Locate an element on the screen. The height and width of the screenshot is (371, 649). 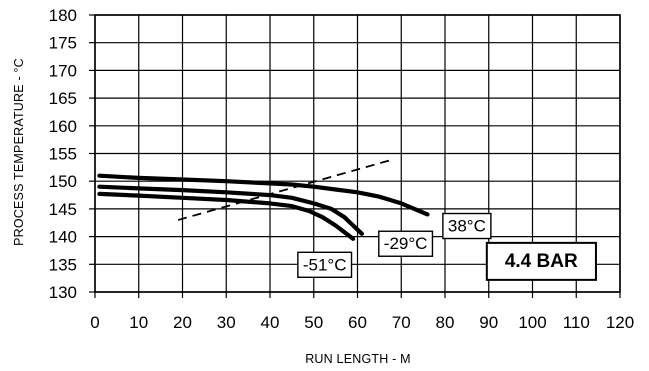
y-tick-label: 155 is located at coordinates (63, 154).